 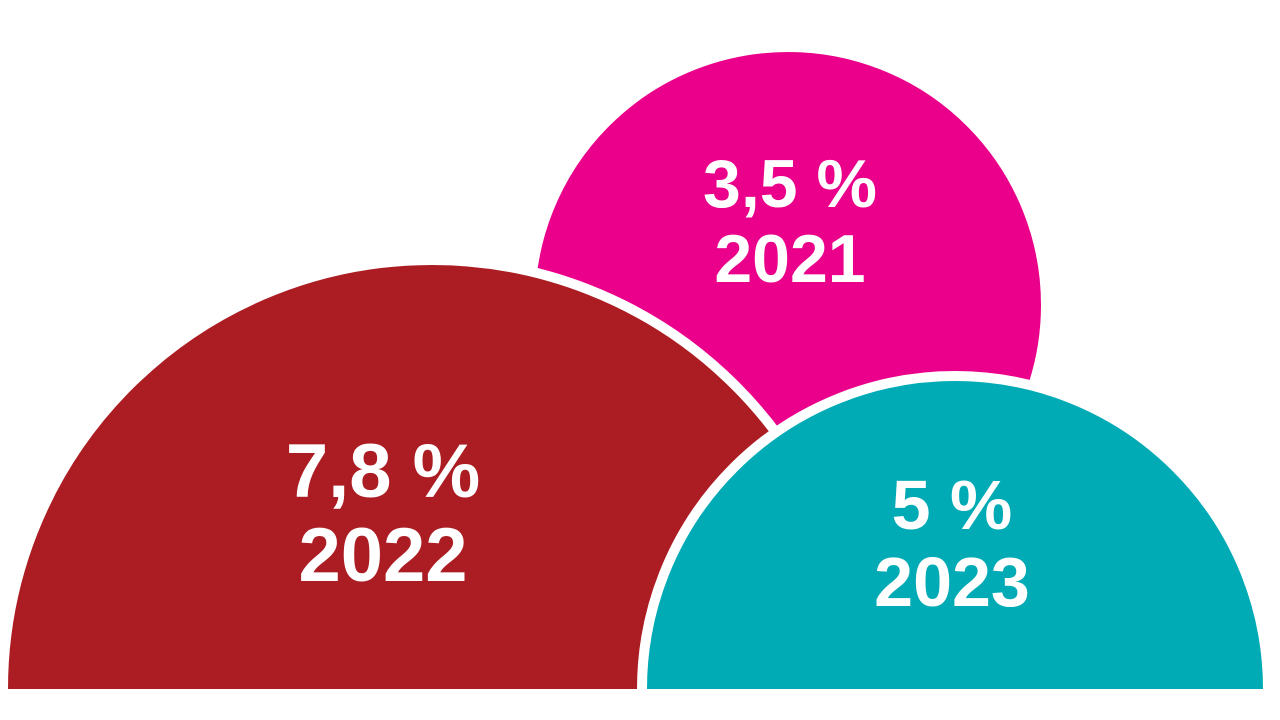 I want to click on label-2022: 7,8 % 2022, so click(x=383, y=514).